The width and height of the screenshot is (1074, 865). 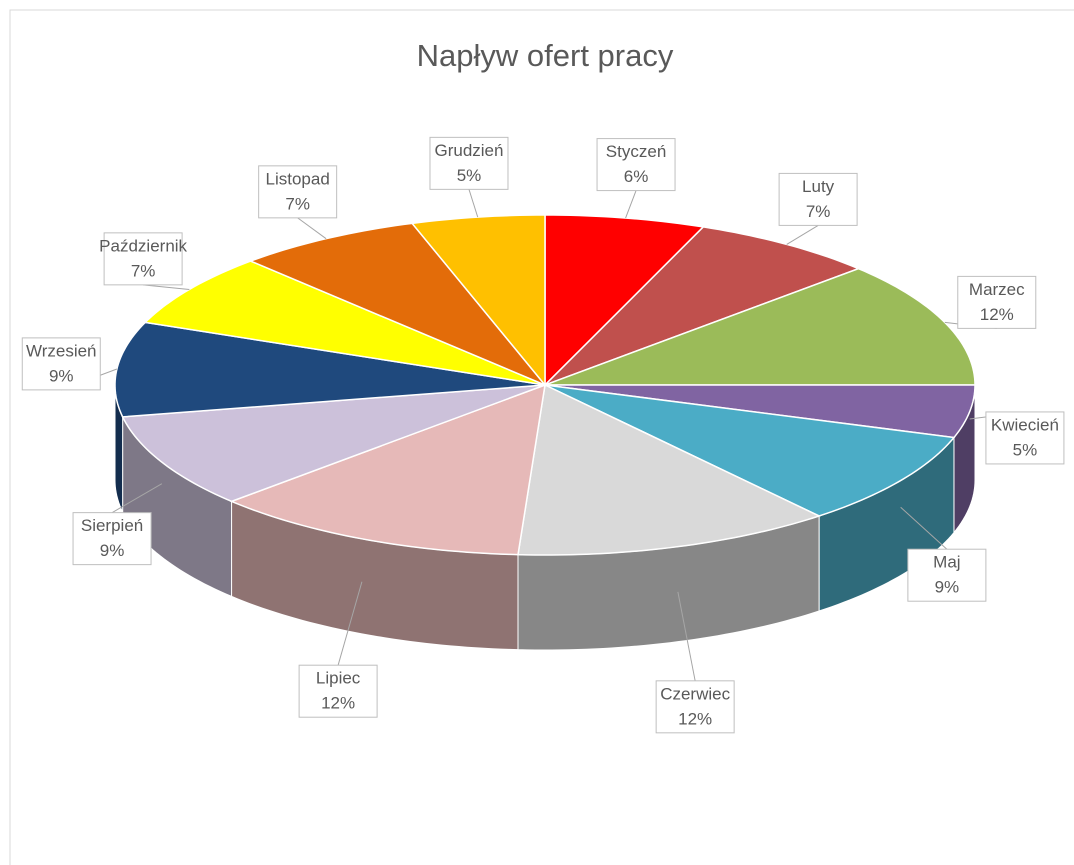 What do you see at coordinates (695, 693) in the screenshot?
I see `category-label: Czerwiec` at bounding box center [695, 693].